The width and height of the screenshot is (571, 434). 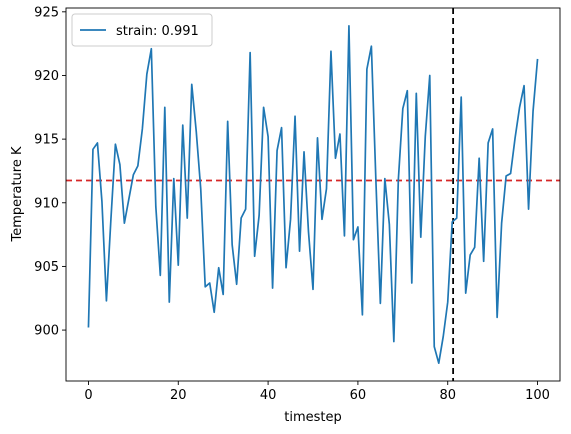 I want to click on y-tick-label: 900, so click(x=46, y=331).